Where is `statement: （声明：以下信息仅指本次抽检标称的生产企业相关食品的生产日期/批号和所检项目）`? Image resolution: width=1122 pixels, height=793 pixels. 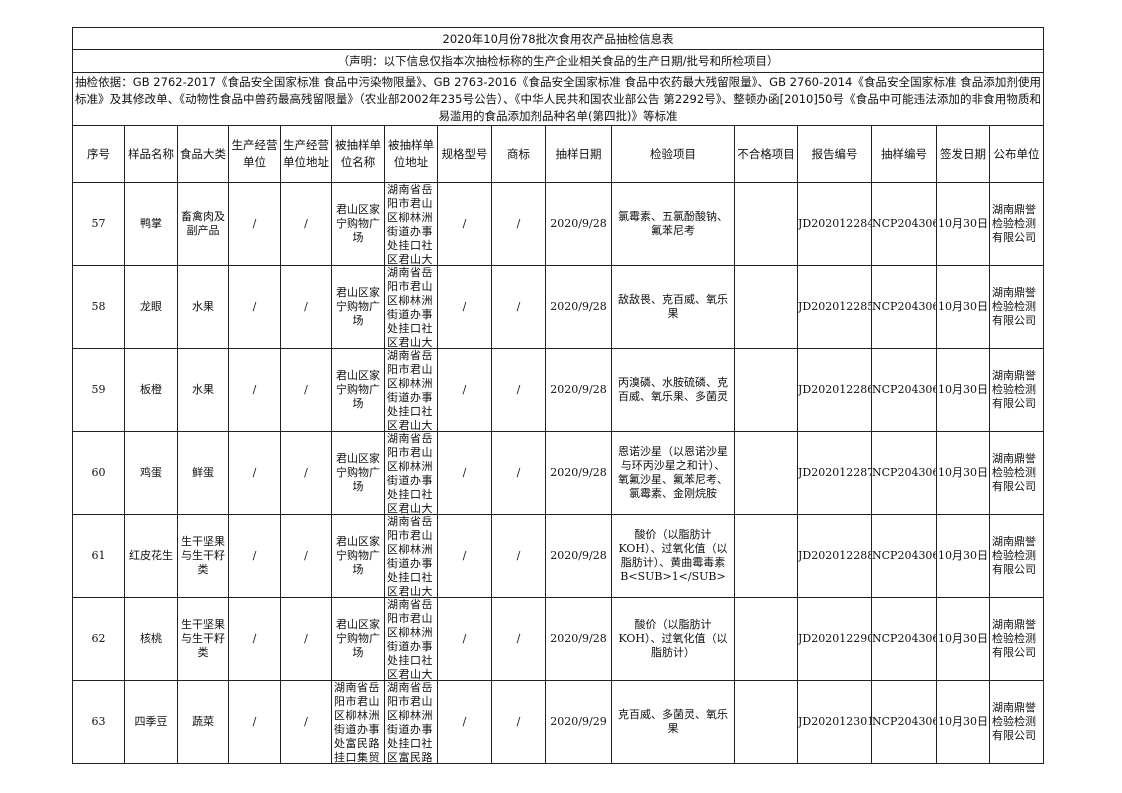 statement: （声明：以下信息仅指本次抽检标称的生产企业相关食品的生产日期/批号和所检项目） is located at coordinates (558, 61).